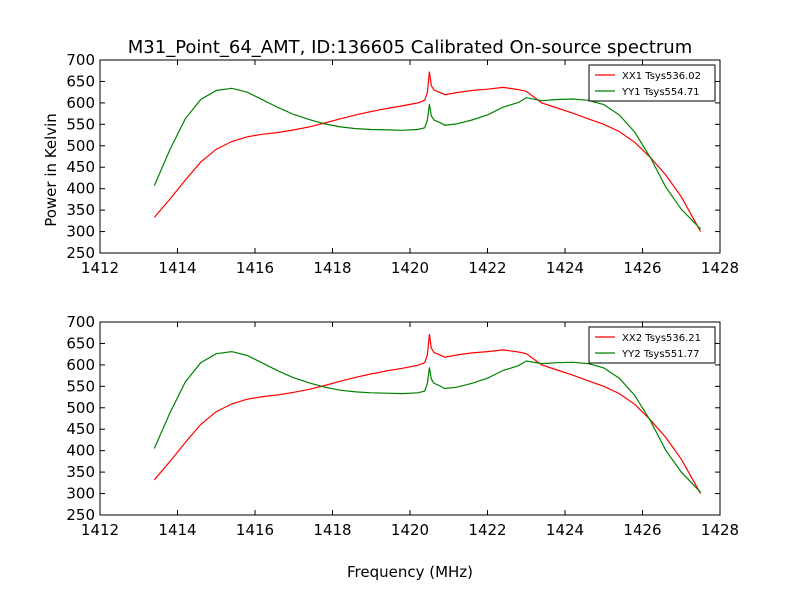  I want to click on legend-entry: YY1 Tsys554.71, so click(660, 92).